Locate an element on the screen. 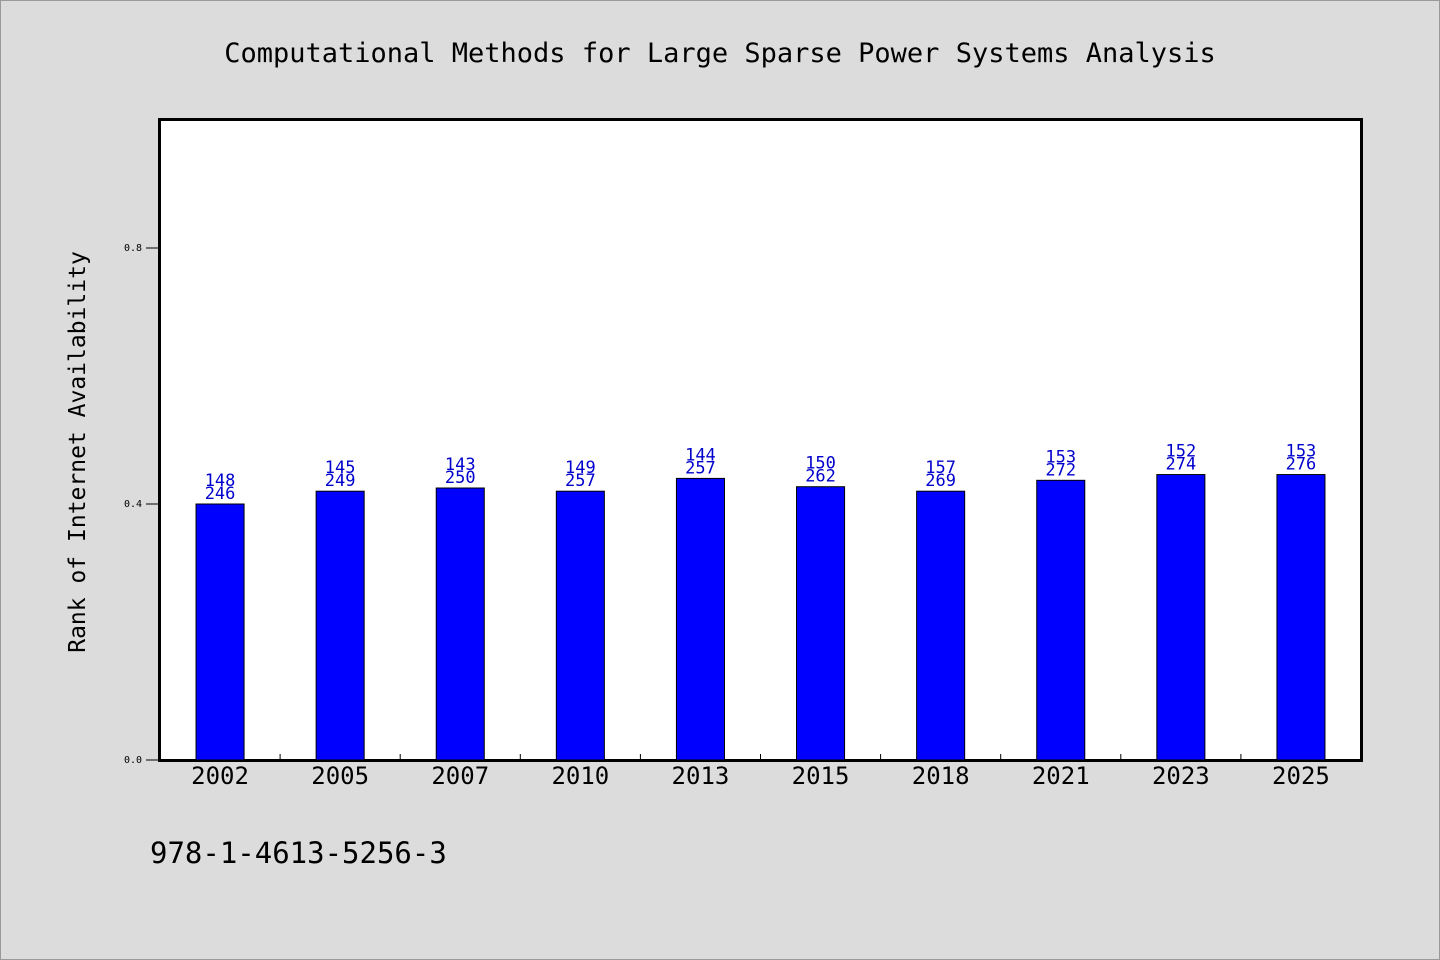  bar-label-top: 150 is located at coordinates (820, 464).